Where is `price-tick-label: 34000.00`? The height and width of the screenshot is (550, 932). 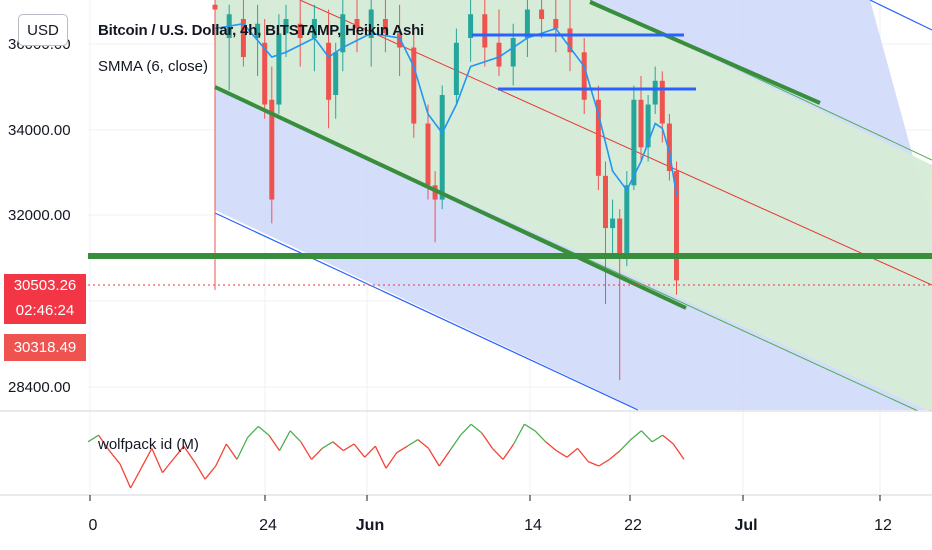 price-tick-label: 34000.00 is located at coordinates (39, 130).